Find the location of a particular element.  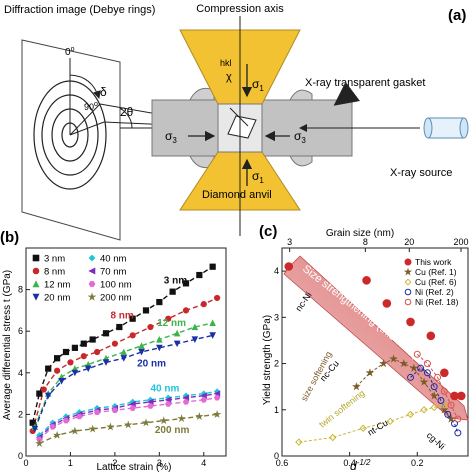

debye-rings is located at coordinates (70, 124).